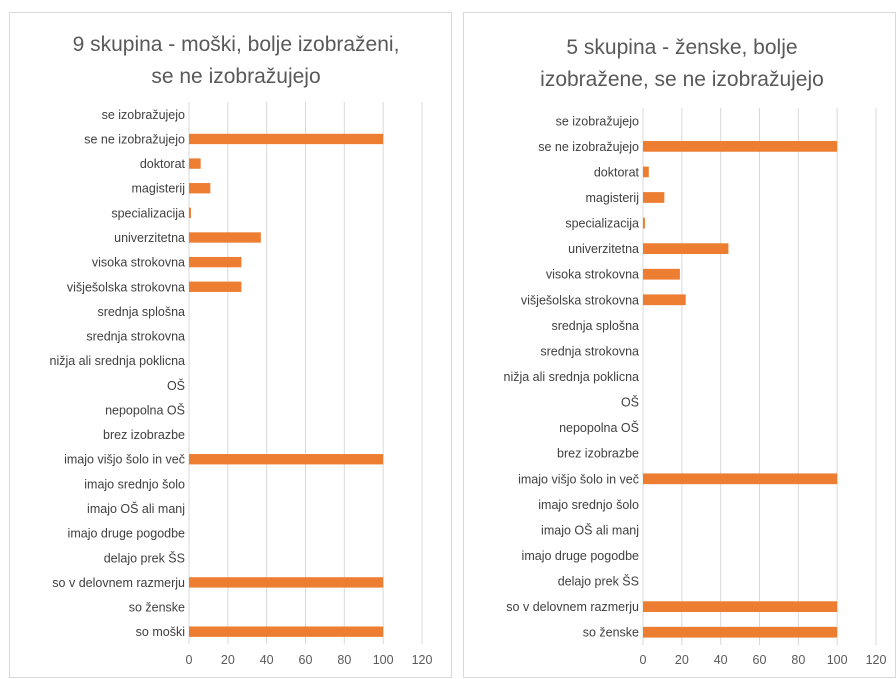 The width and height of the screenshot is (896, 679). Describe the element at coordinates (681, 47) in the screenshot. I see `chart-title-line: 5 skupina - ženske, bolje` at that location.